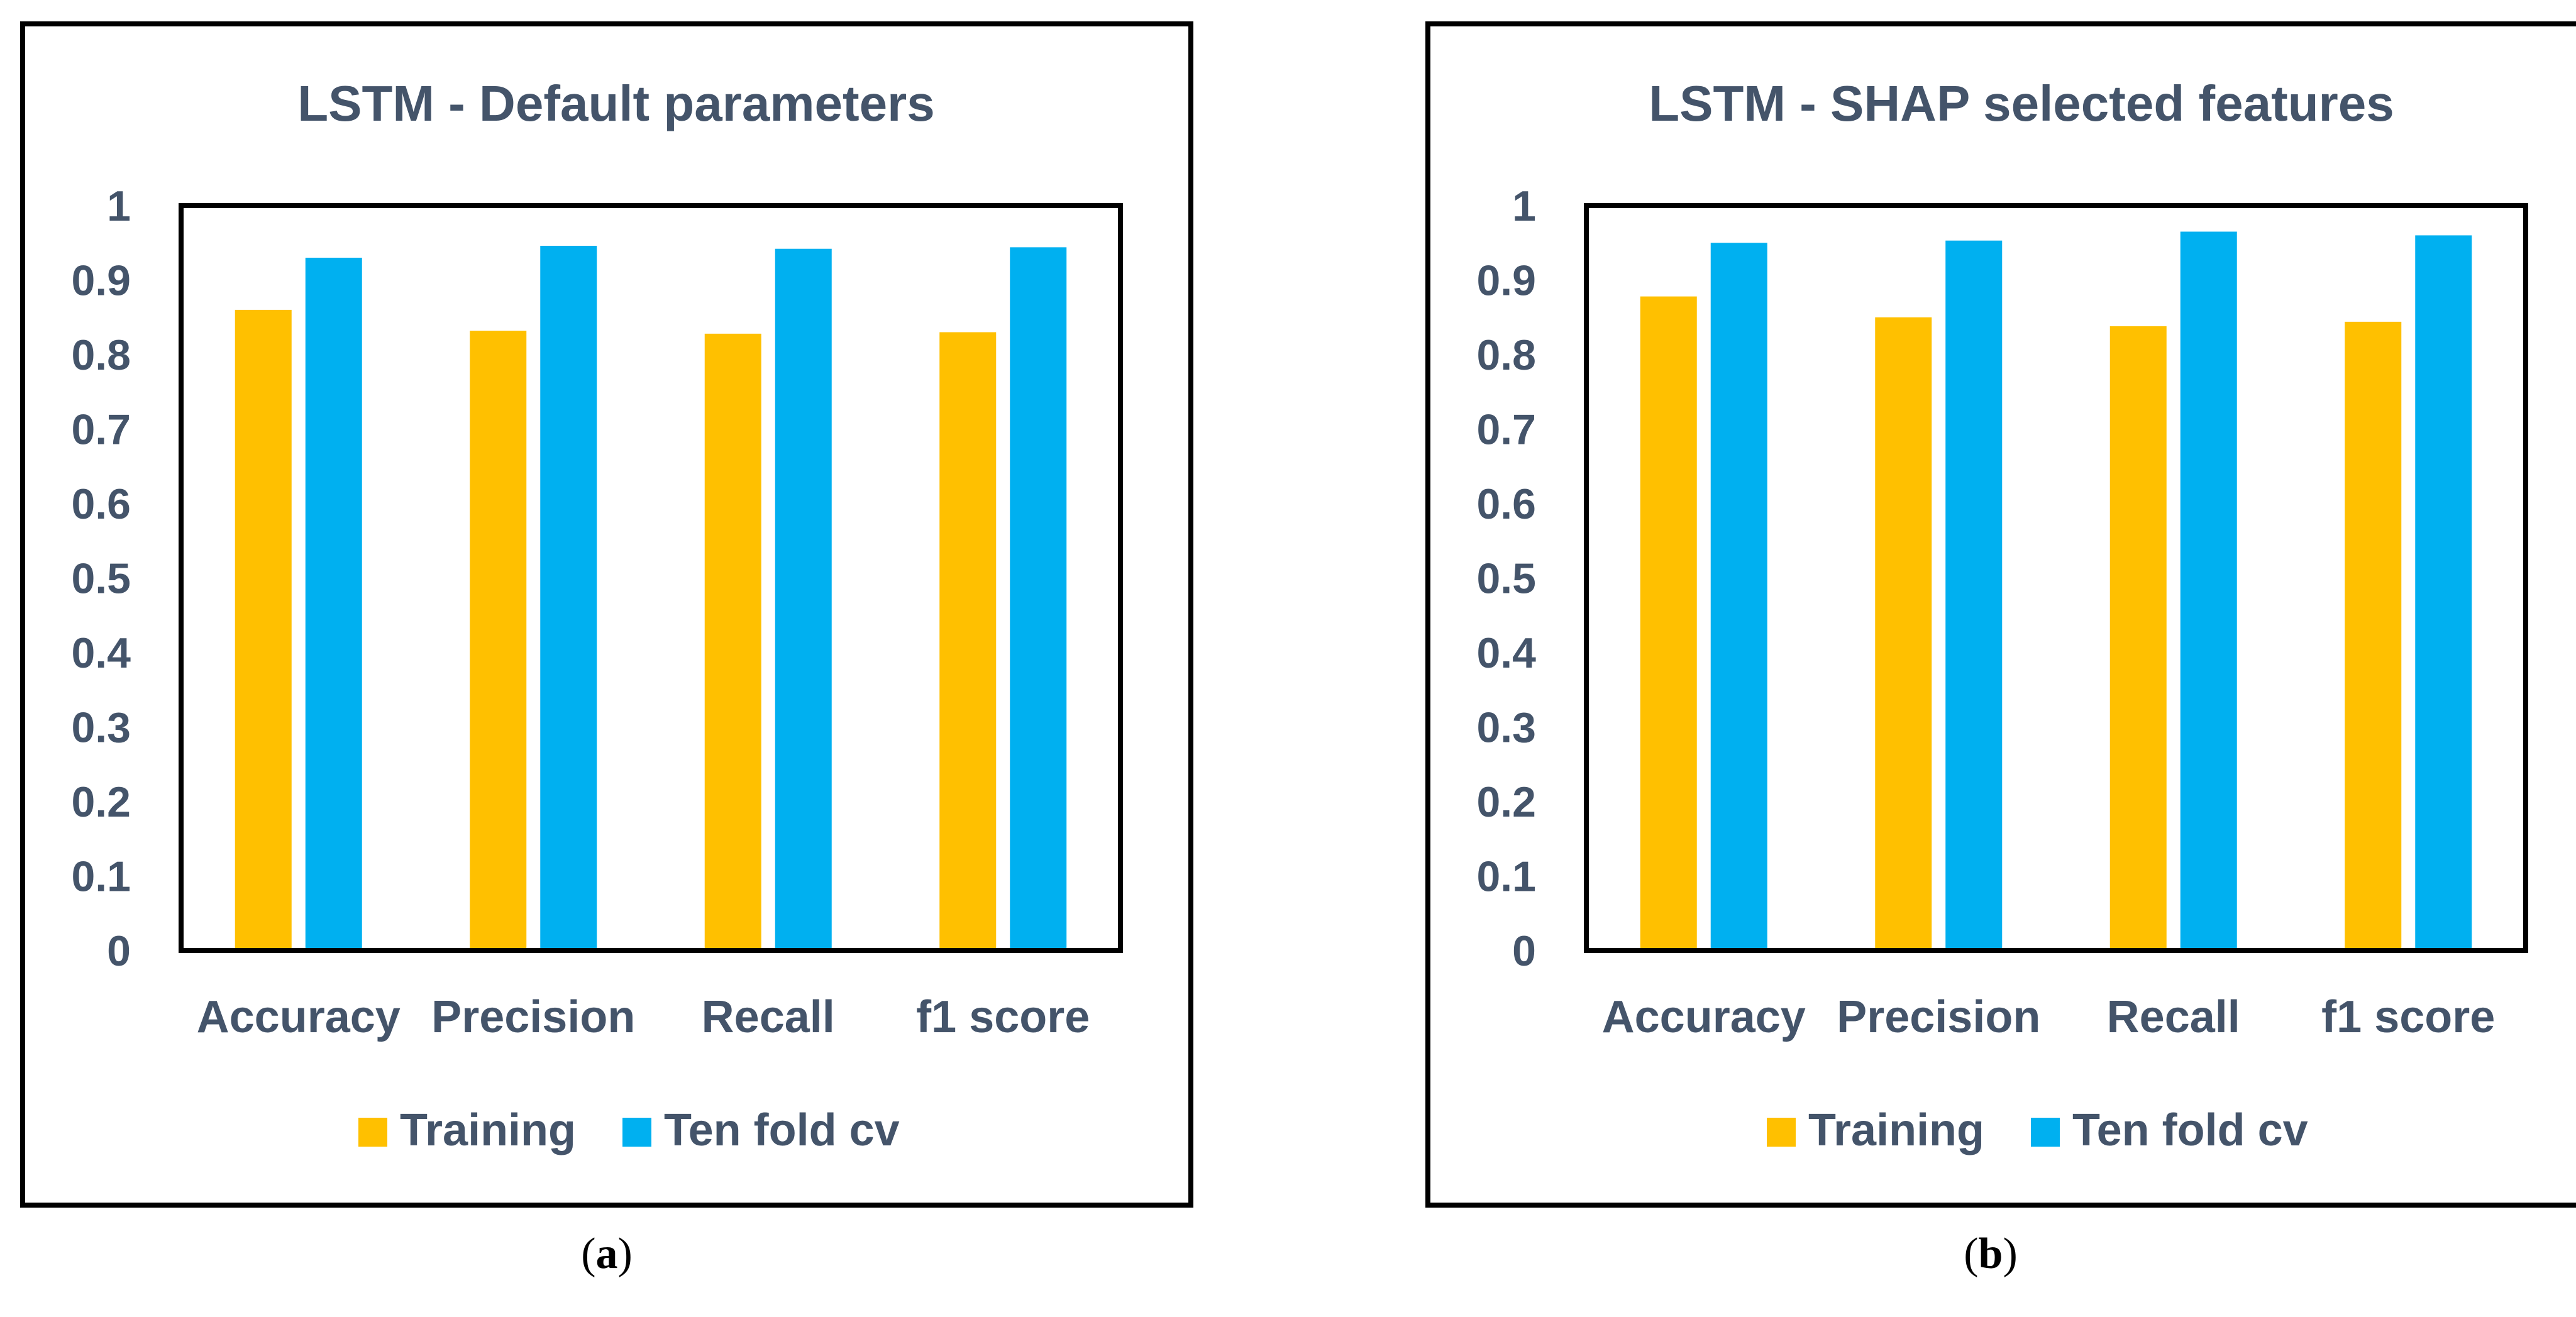  What do you see at coordinates (1991, 1254) in the screenshot?
I see `caption-b: (b)` at bounding box center [1991, 1254].